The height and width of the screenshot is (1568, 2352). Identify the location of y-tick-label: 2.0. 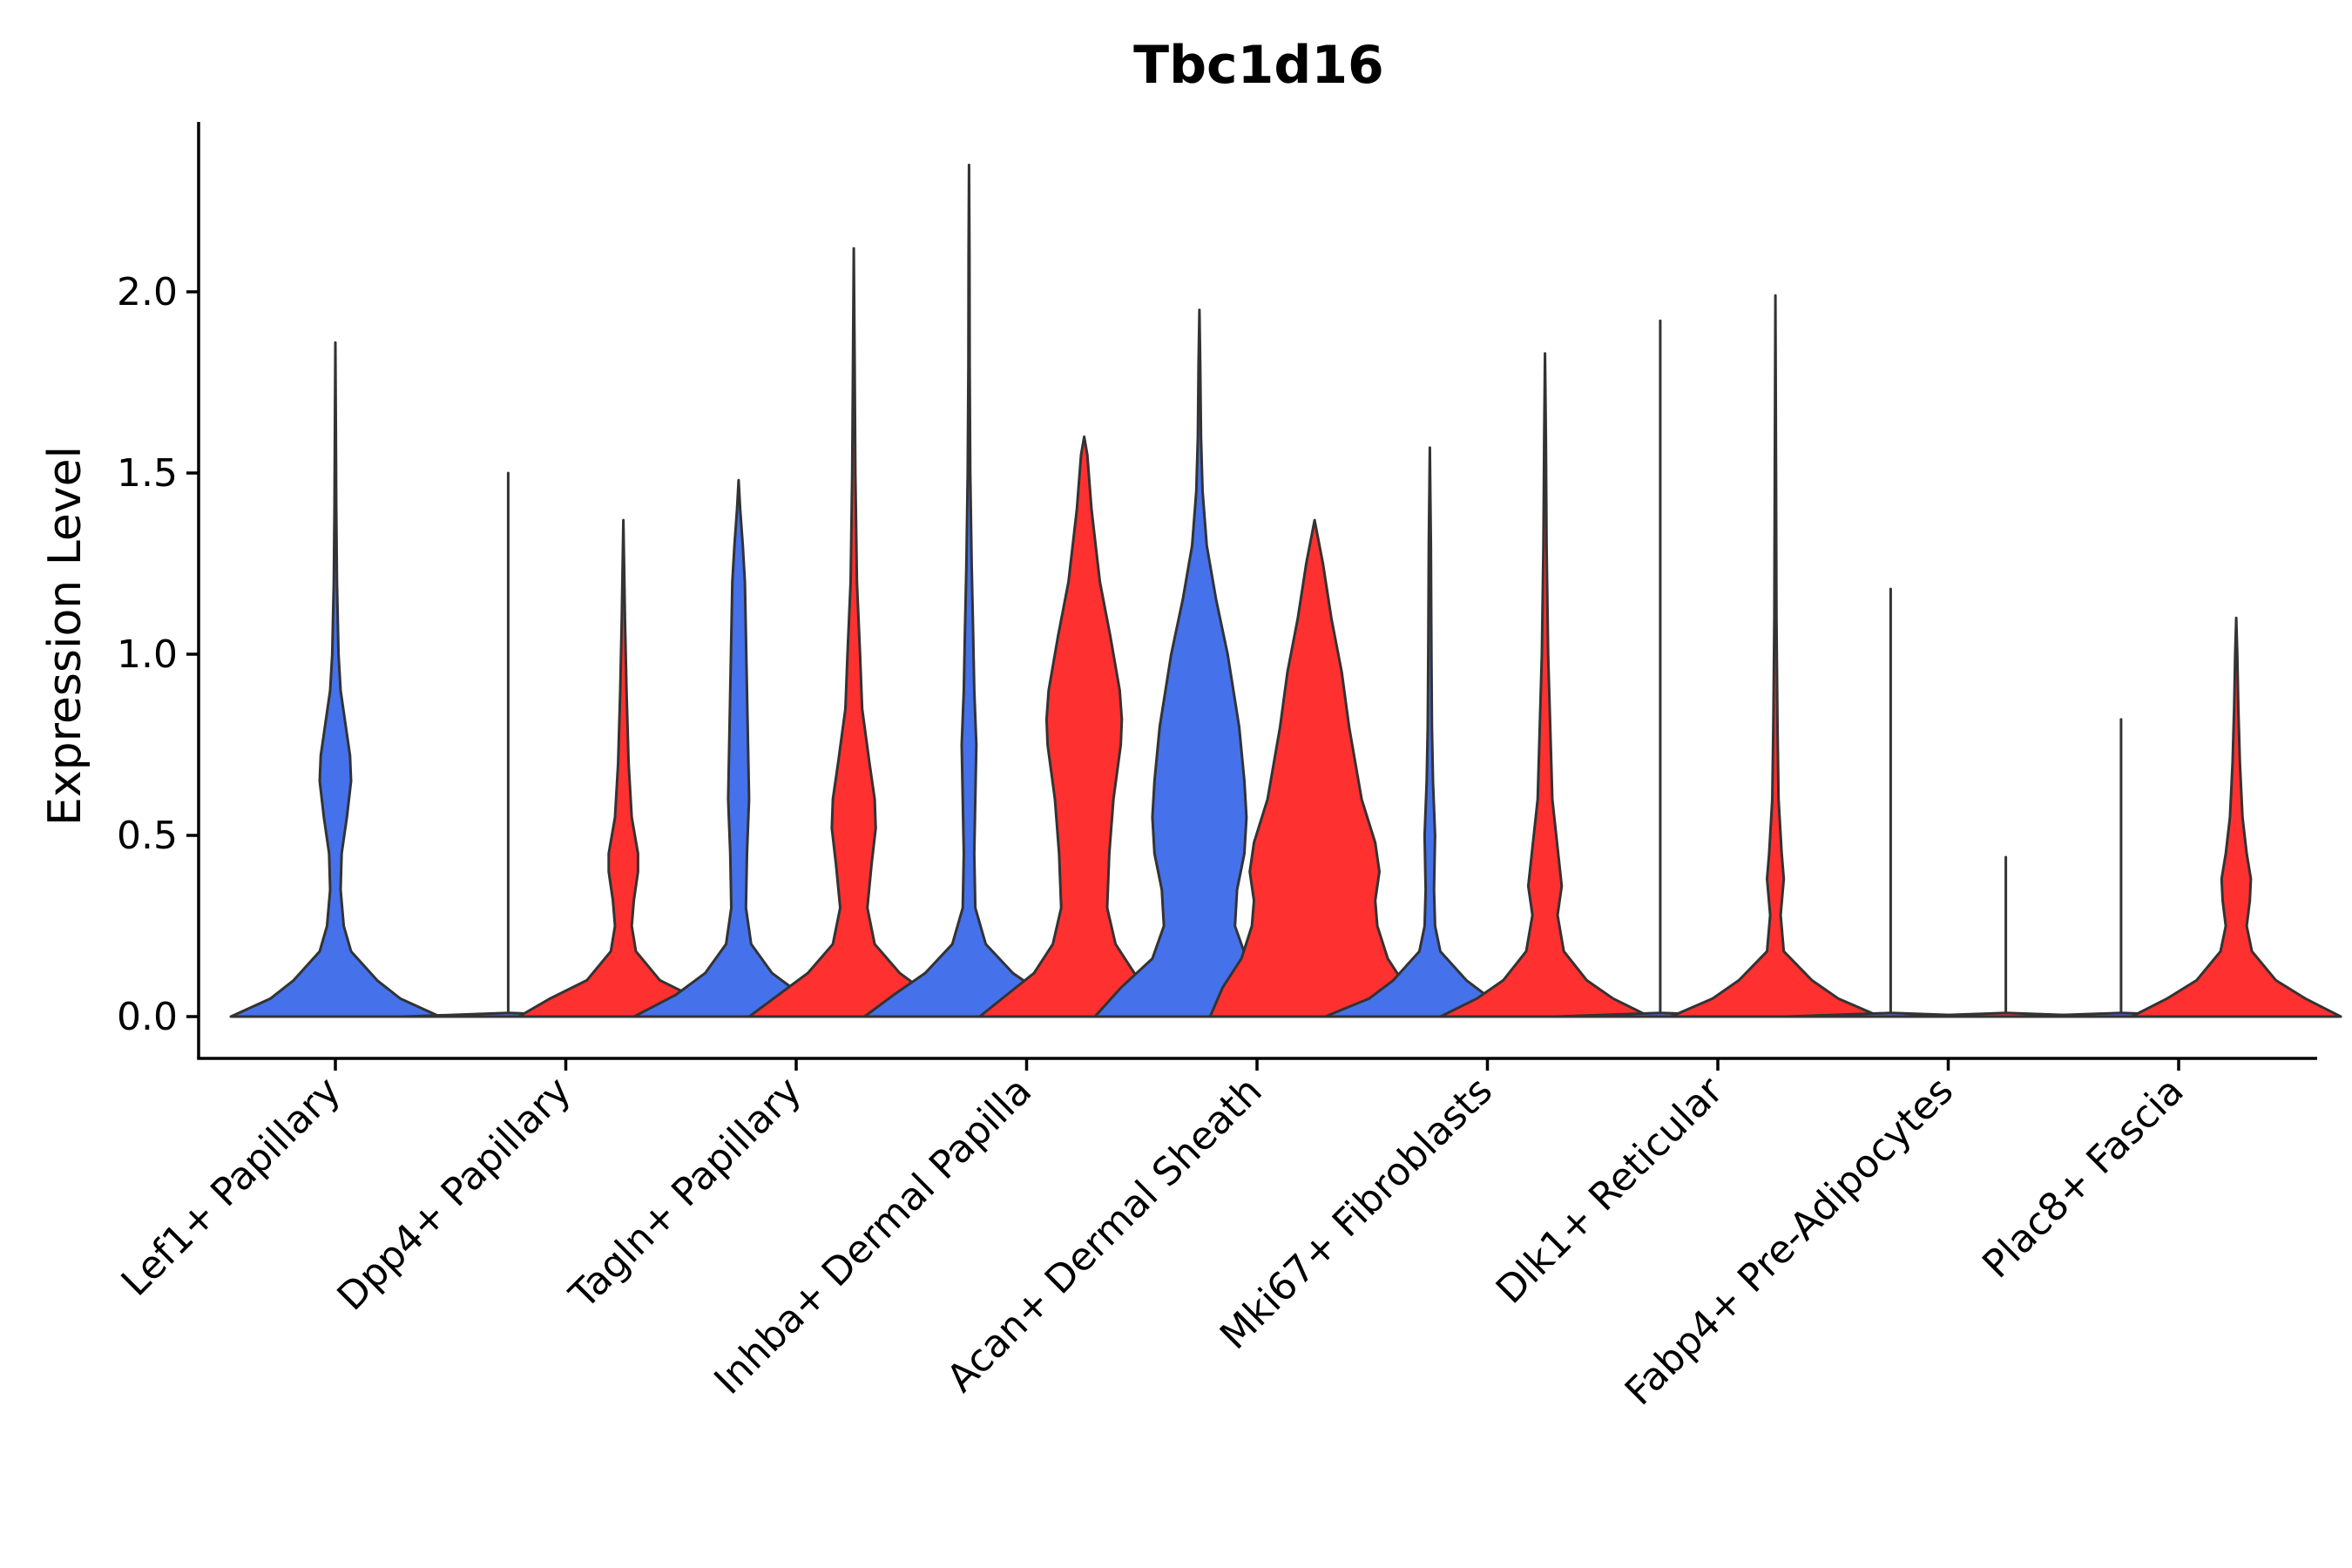
(147, 292).